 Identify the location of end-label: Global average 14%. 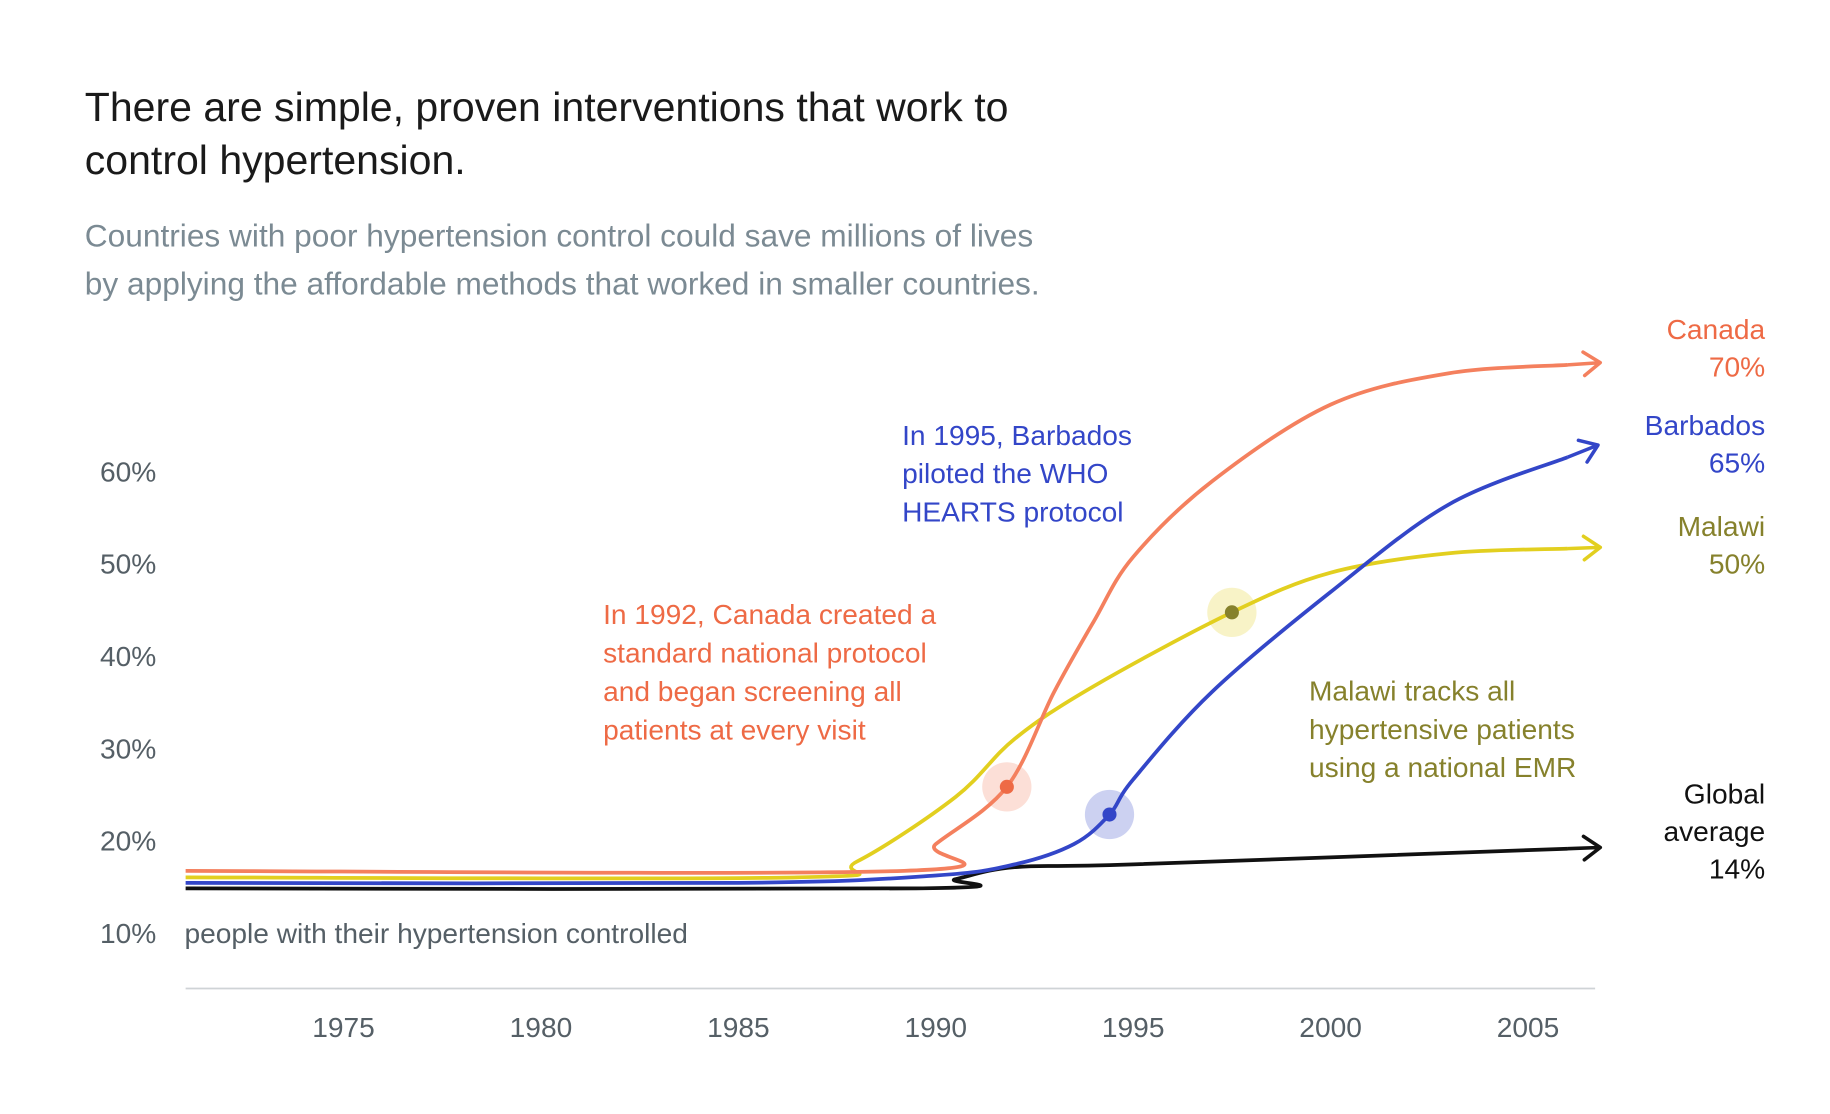
(1700, 832).